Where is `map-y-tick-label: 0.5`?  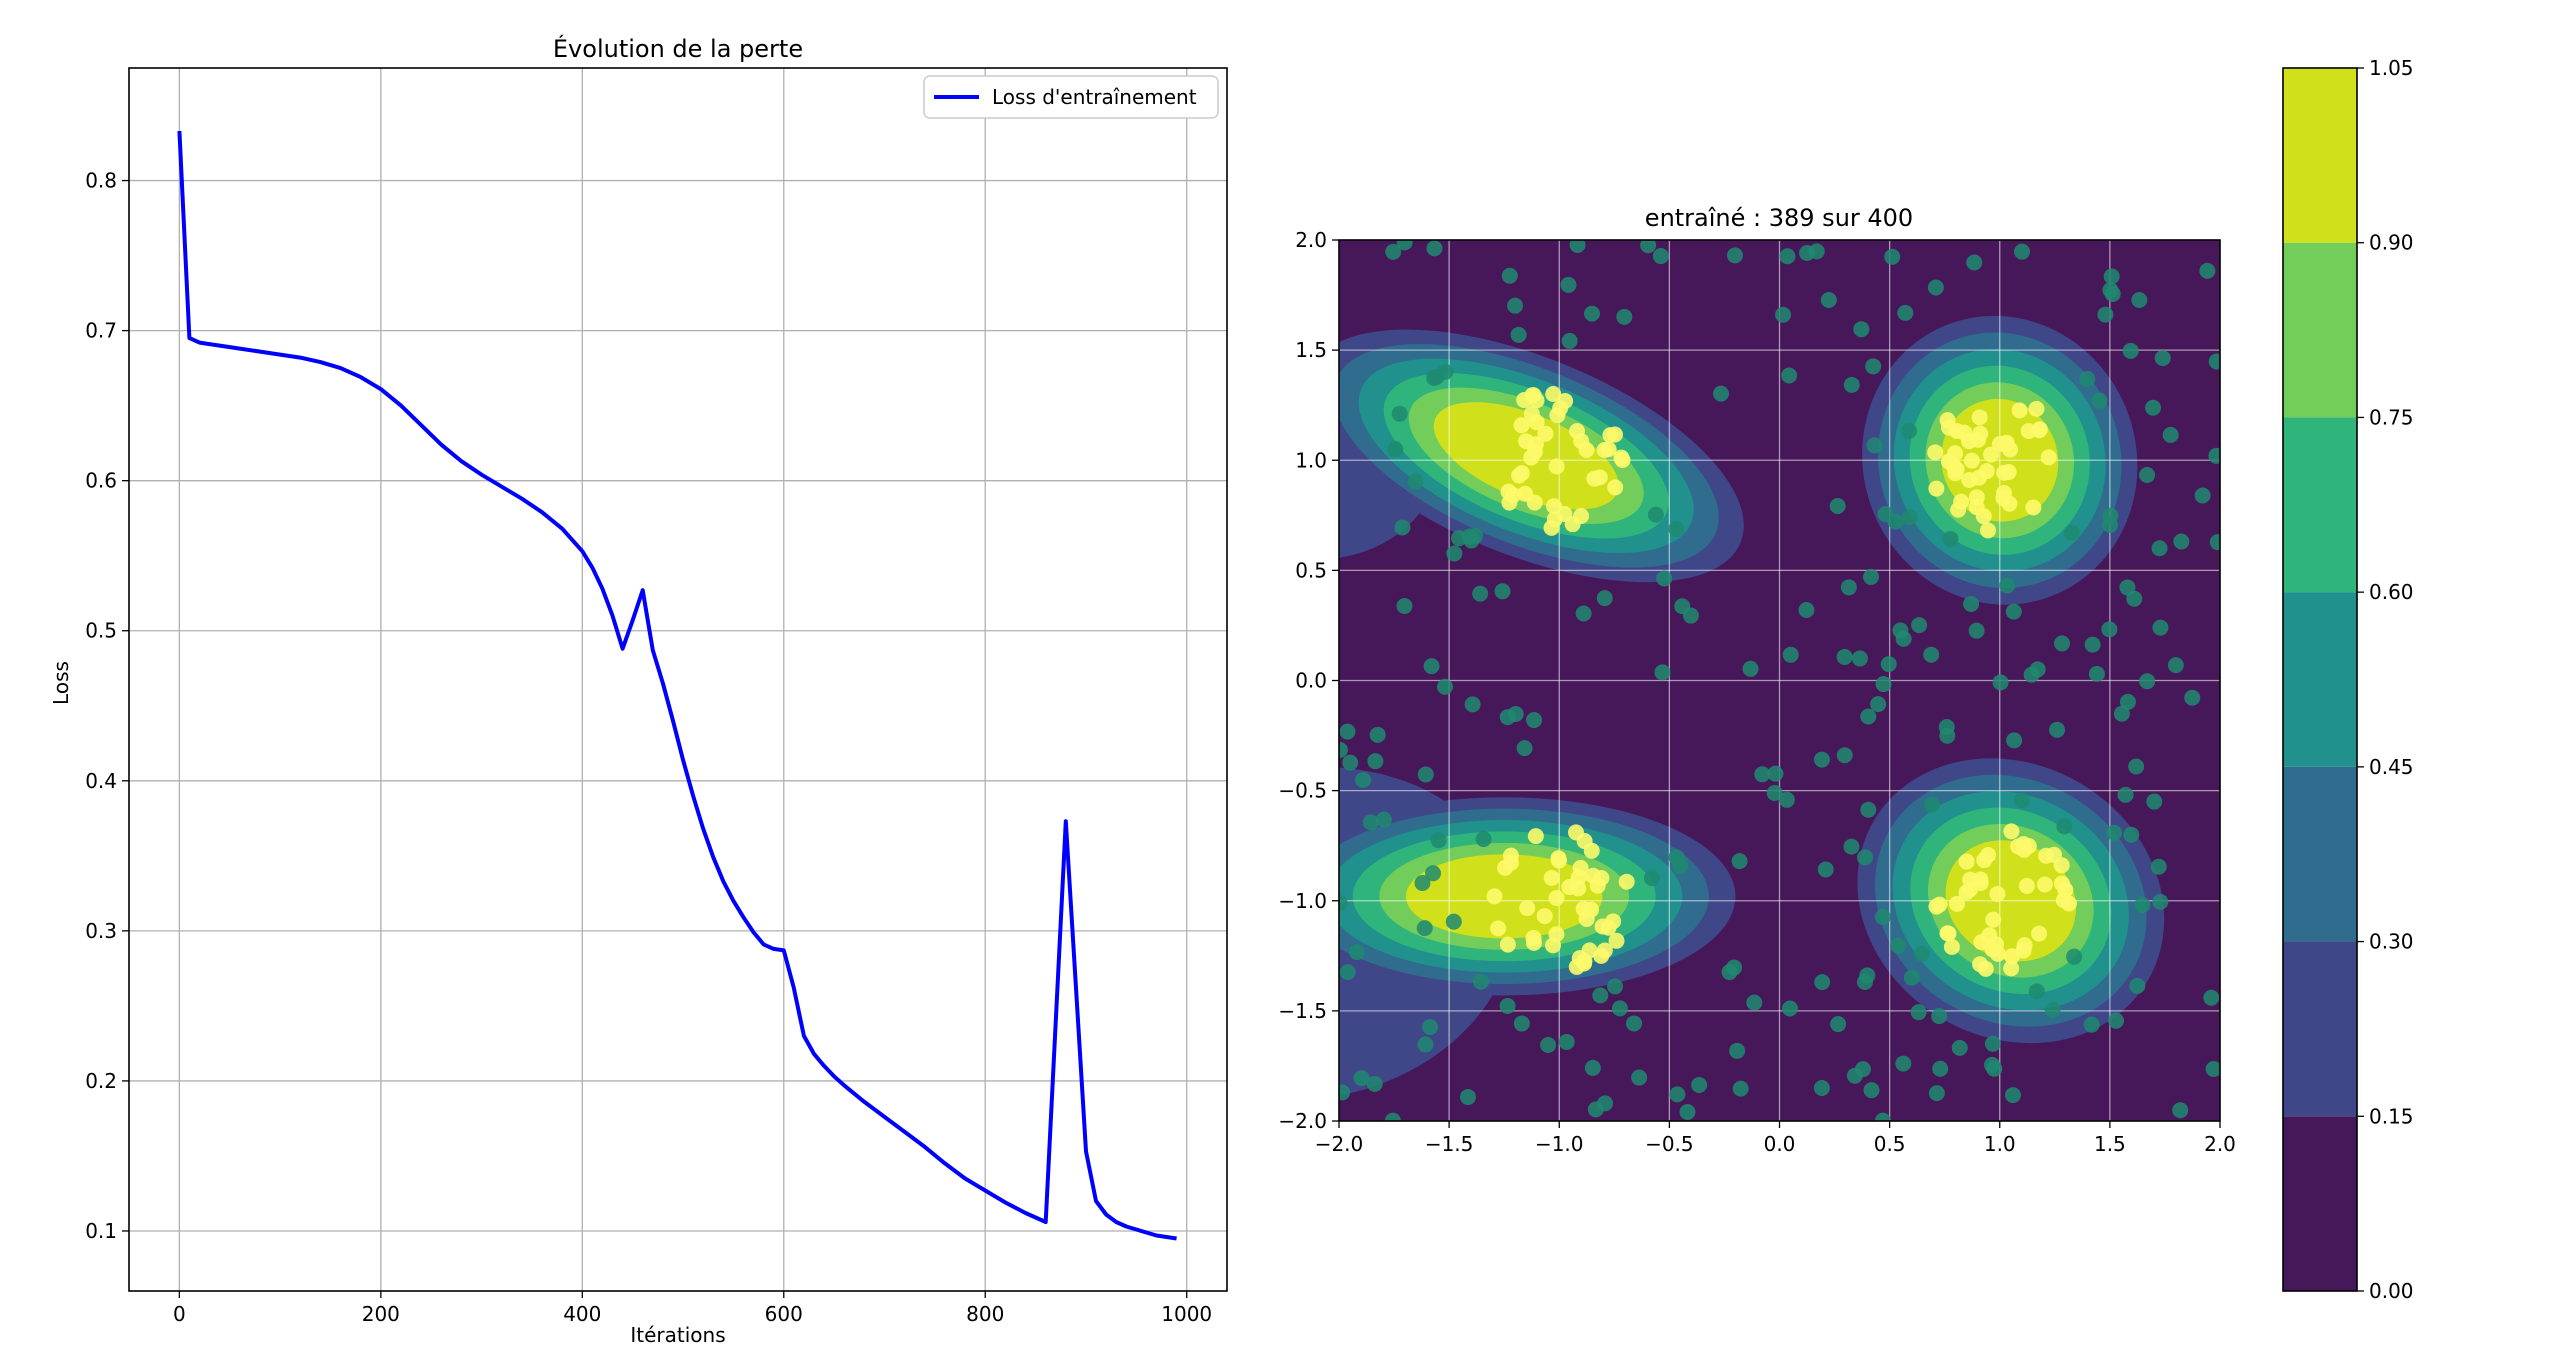 map-y-tick-label: 0.5 is located at coordinates (1311, 570).